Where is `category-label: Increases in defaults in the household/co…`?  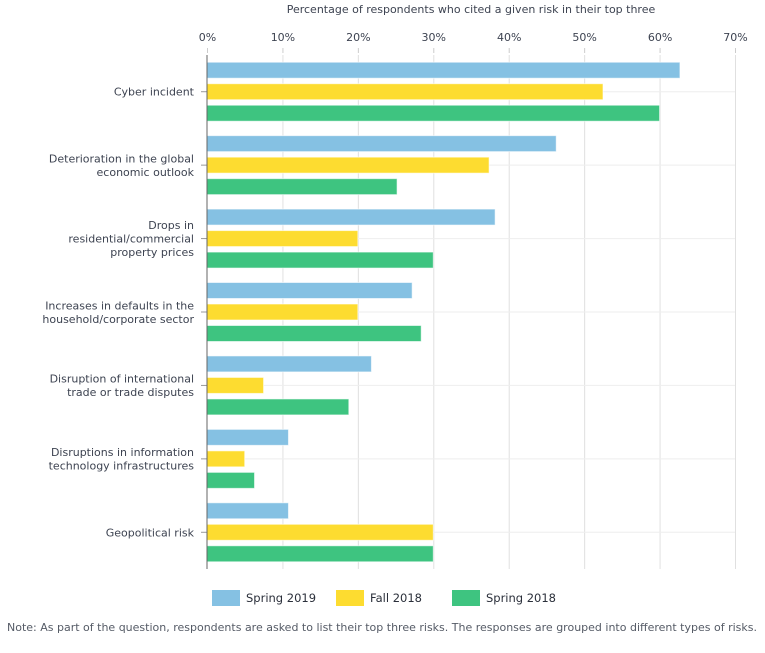
category-label: Increases in defaults in the household/co… is located at coordinates (118, 312).